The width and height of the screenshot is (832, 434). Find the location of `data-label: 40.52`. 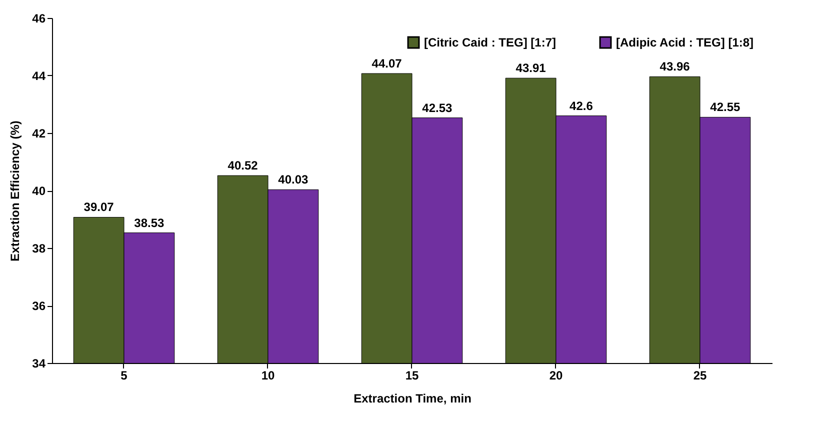

data-label: 40.52 is located at coordinates (243, 165).